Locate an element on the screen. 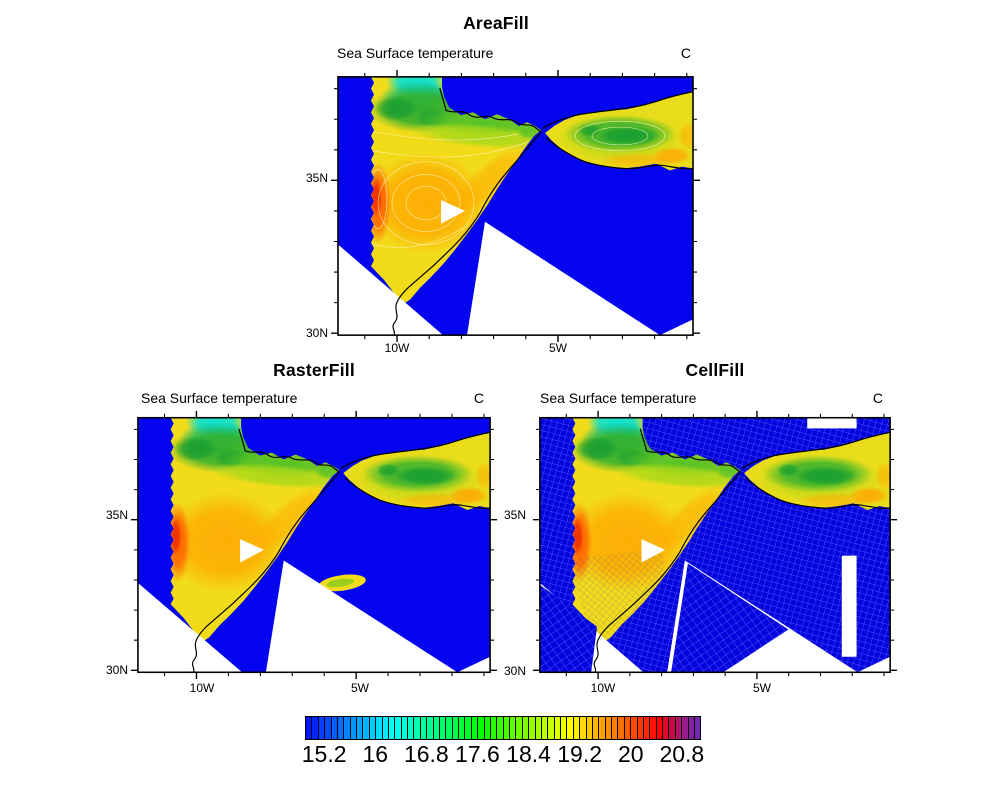 The height and width of the screenshot is (800, 1000). panel-title-rasterfill: RasterFill is located at coordinates (314, 370).